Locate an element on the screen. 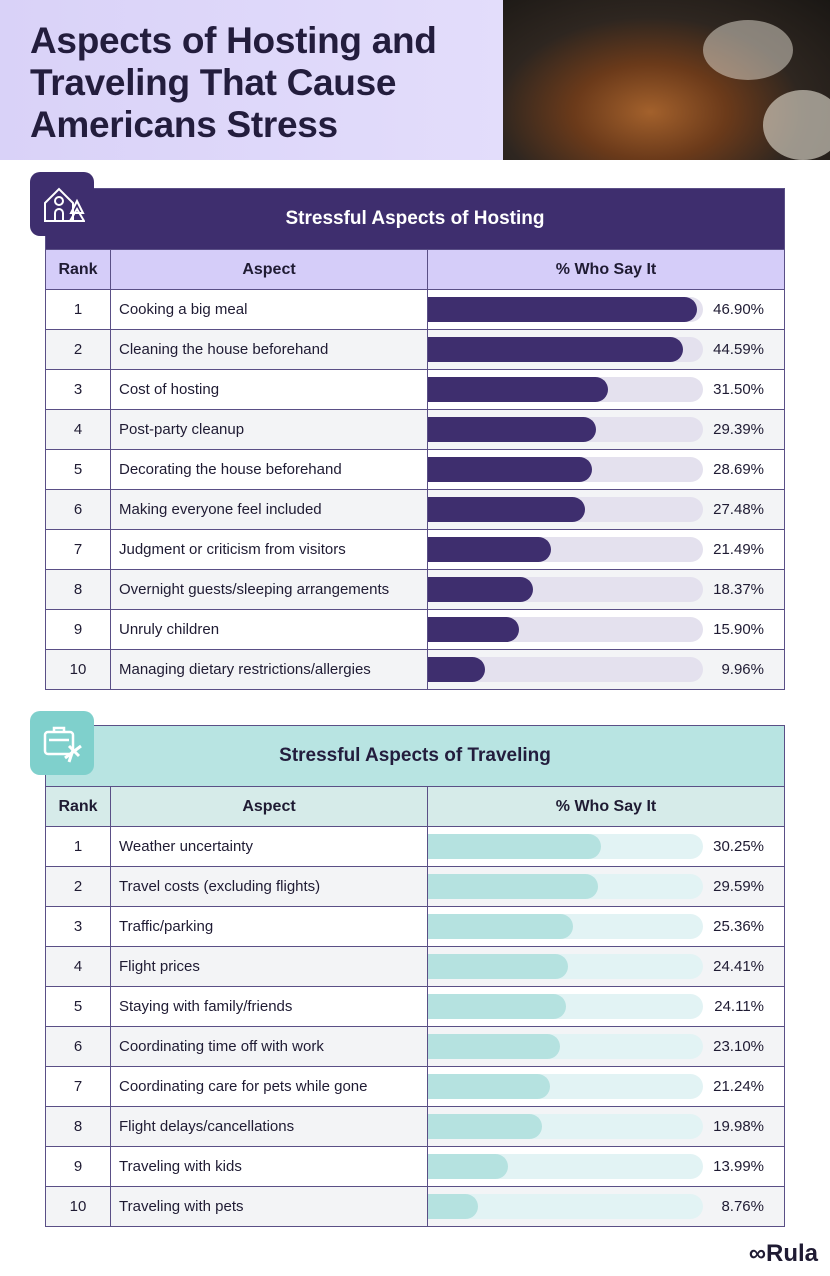 The image size is (830, 1276). aspect-cell: Cost of hosting is located at coordinates (269, 389).